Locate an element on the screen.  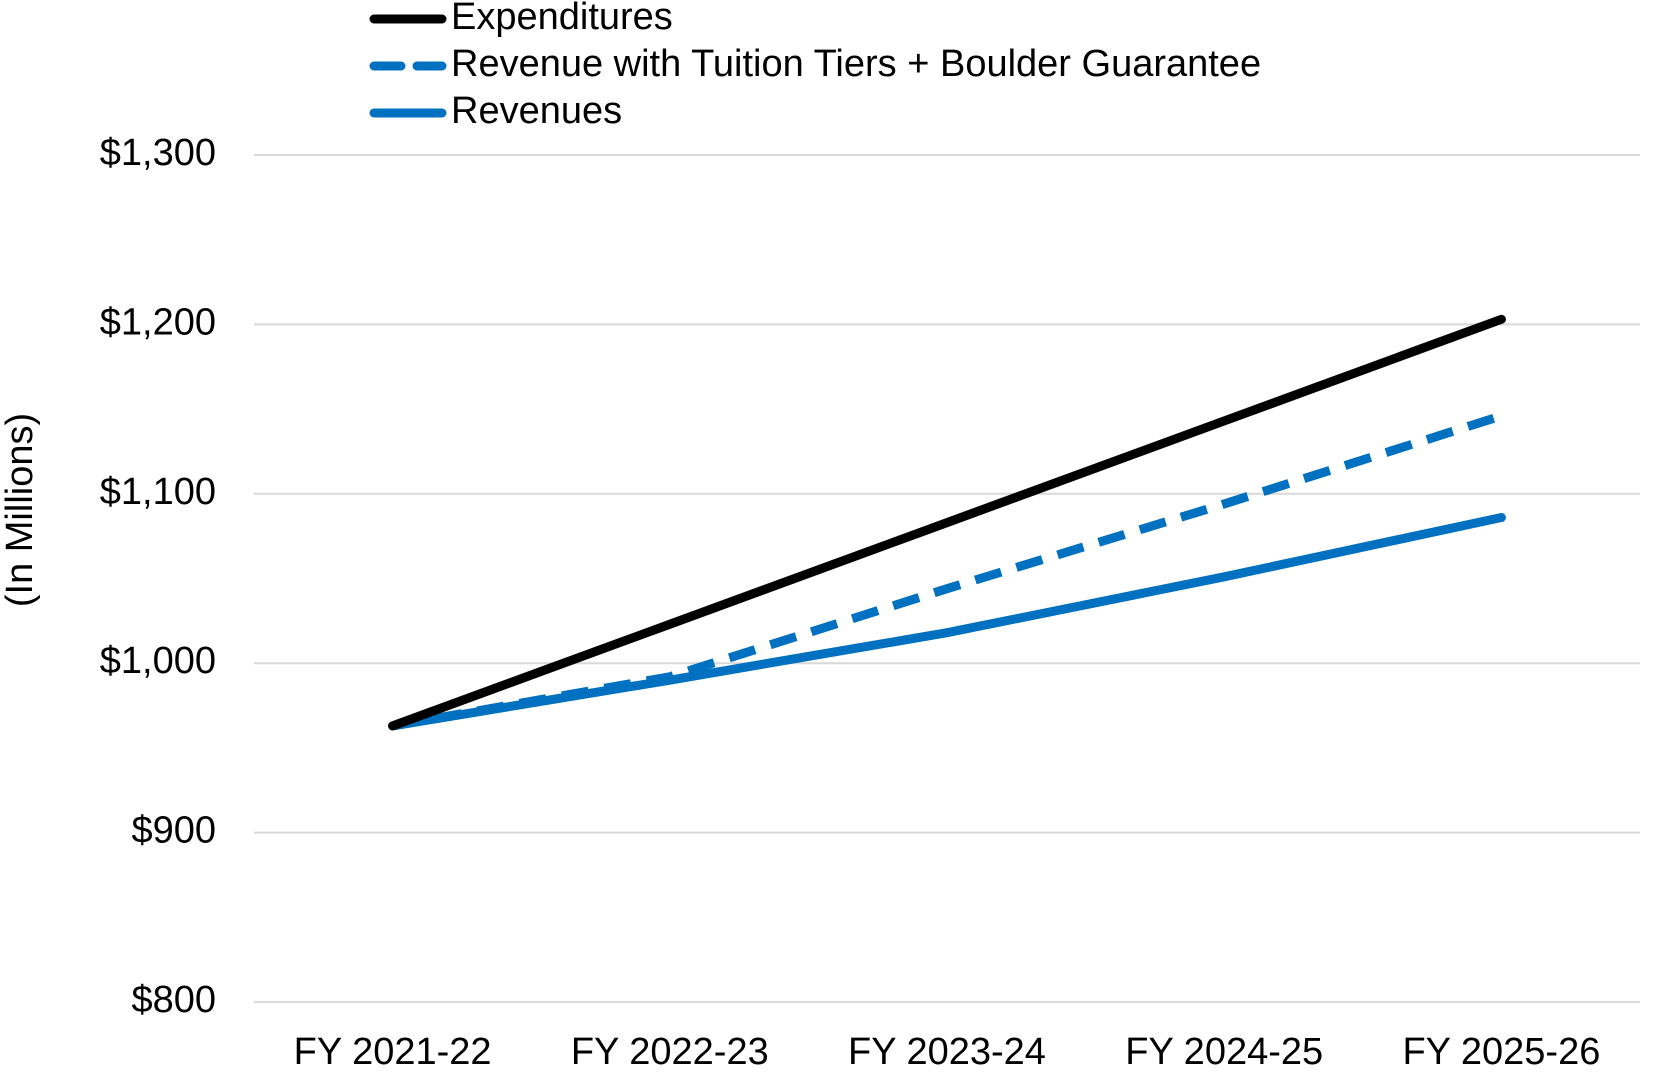
y-tick-label: $800 is located at coordinates (173, 1000).